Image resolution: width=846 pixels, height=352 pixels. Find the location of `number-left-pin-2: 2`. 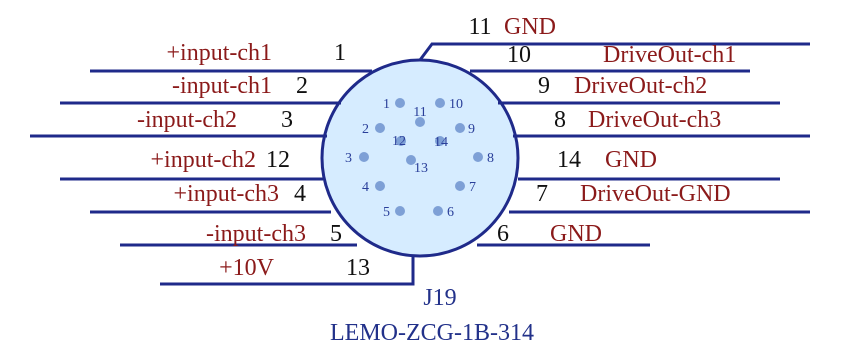

number-left-pin-2: 2 is located at coordinates (302, 86).